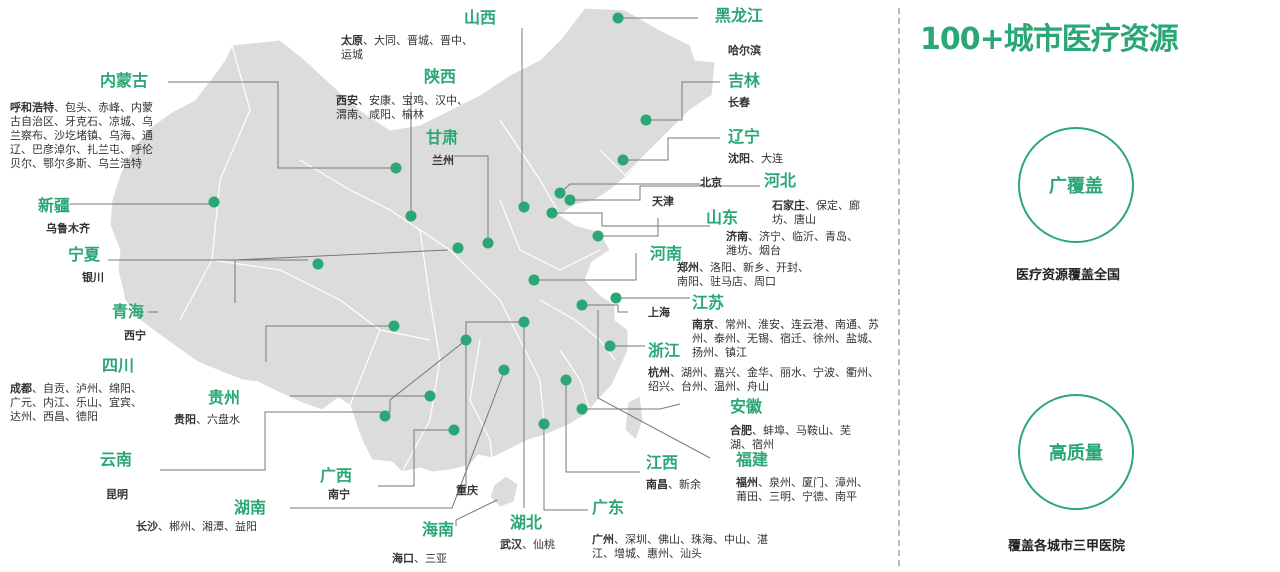 The height and width of the screenshot is (572, 1280). What do you see at coordinates (116, 459) in the screenshot?
I see `province-label-yunnan: 云南` at bounding box center [116, 459].